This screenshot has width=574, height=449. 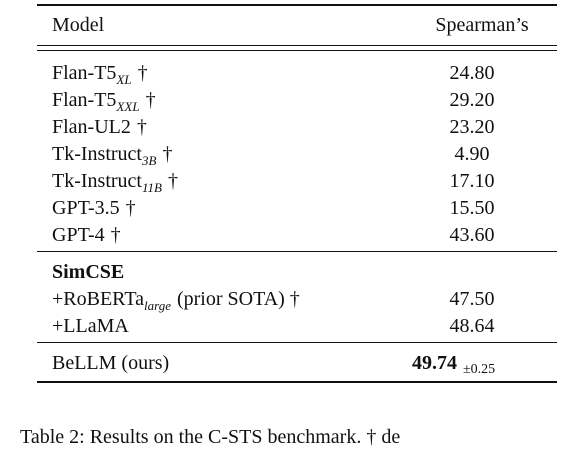 What do you see at coordinates (479, 369) in the screenshot?
I see `score-error: ±0.25` at bounding box center [479, 369].